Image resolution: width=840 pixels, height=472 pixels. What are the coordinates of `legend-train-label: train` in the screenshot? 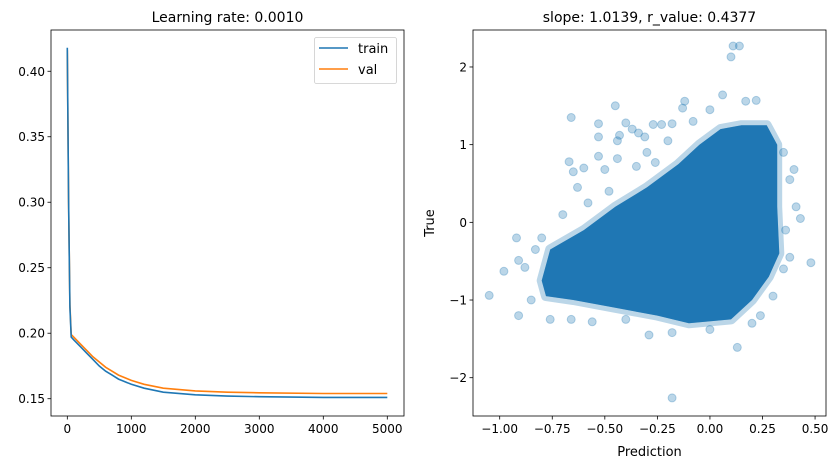 It's located at (373, 49).